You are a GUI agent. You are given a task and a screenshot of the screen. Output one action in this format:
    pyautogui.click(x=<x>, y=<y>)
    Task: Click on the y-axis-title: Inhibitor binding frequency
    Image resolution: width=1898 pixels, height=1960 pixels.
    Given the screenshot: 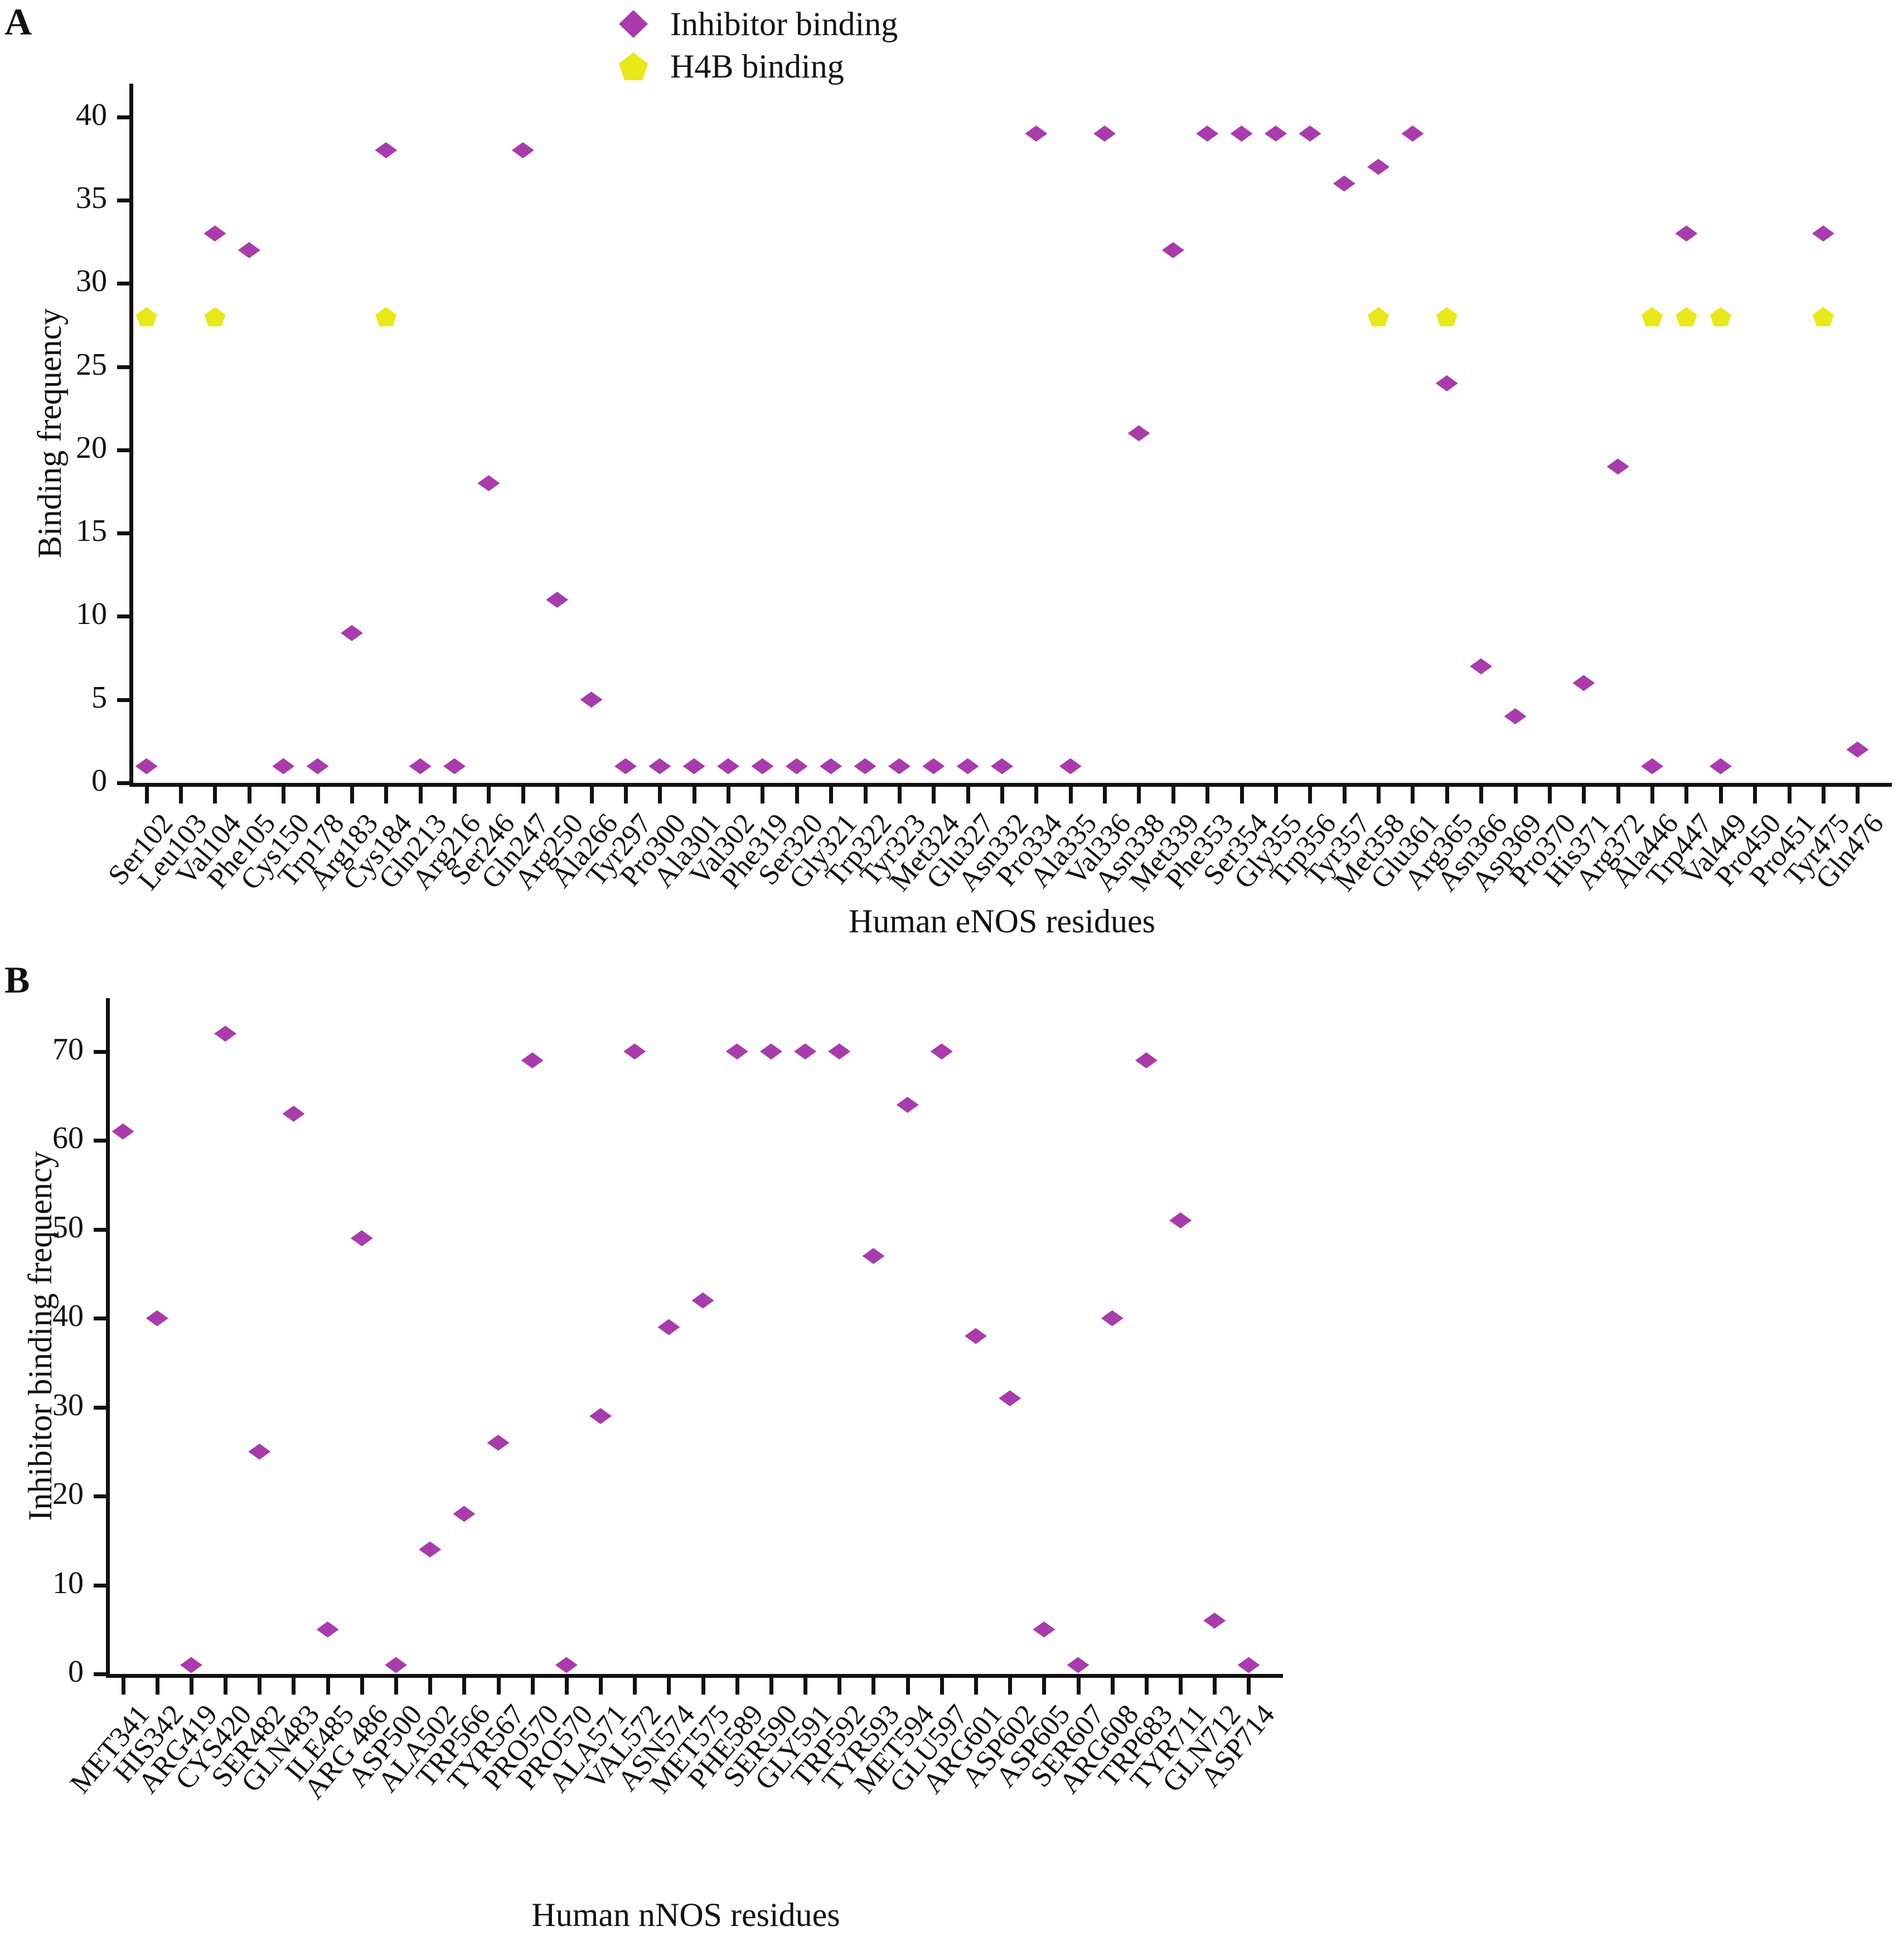 What is the action you would take?
    pyautogui.click(x=40, y=1336)
    